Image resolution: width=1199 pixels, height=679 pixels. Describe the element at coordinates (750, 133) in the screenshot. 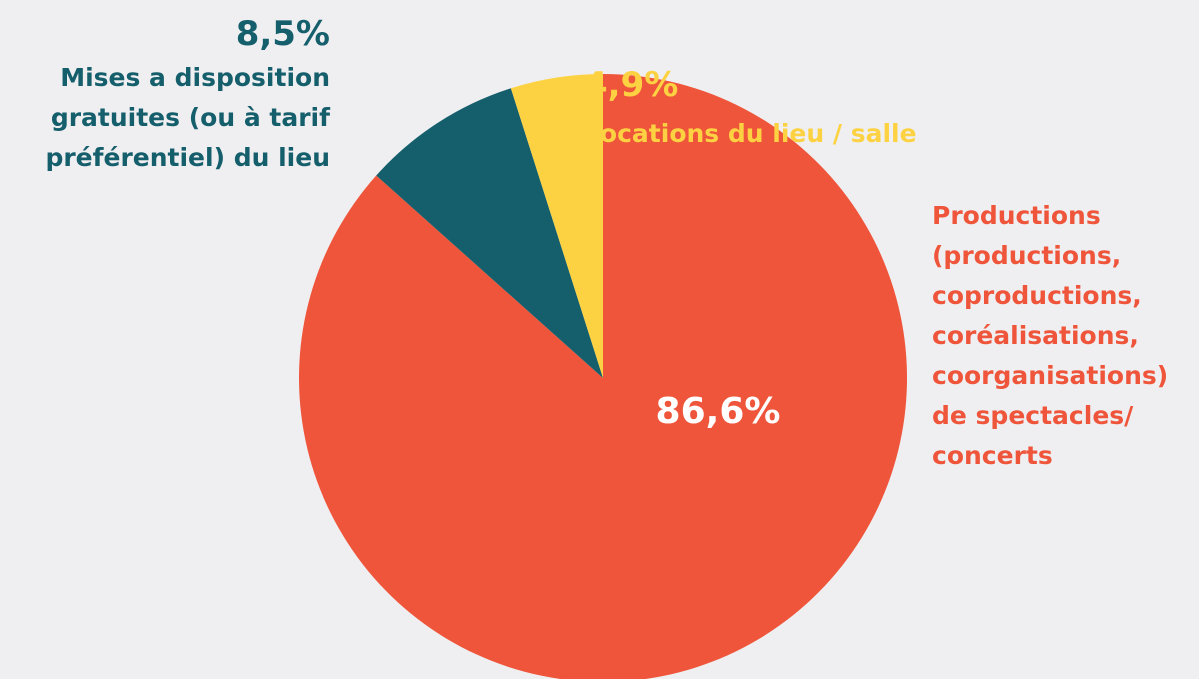

I see `category-label: Locations du lieu / salle` at that location.